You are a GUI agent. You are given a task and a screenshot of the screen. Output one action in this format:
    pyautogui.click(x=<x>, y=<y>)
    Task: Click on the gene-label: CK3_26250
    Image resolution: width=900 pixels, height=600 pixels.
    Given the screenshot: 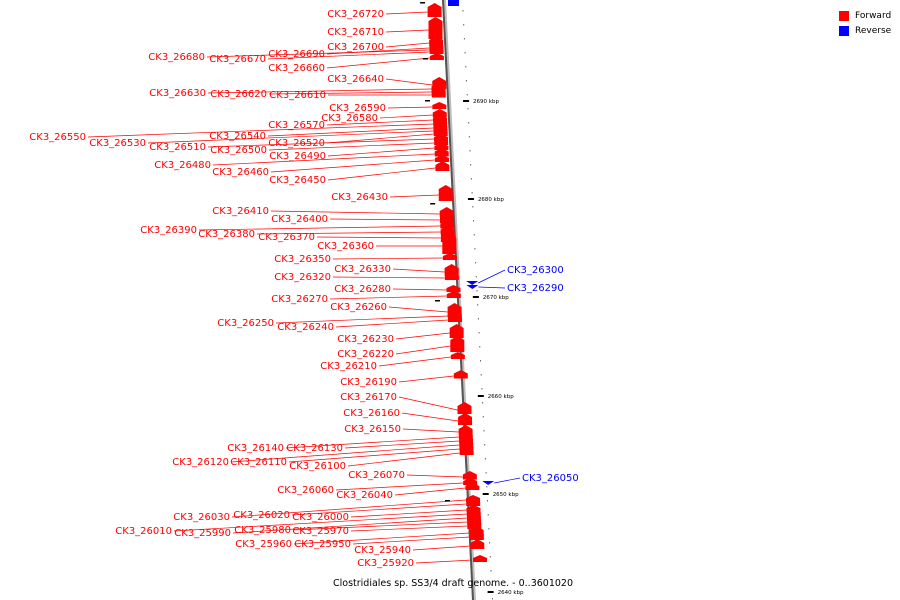 What is the action you would take?
    pyautogui.click(x=245, y=323)
    